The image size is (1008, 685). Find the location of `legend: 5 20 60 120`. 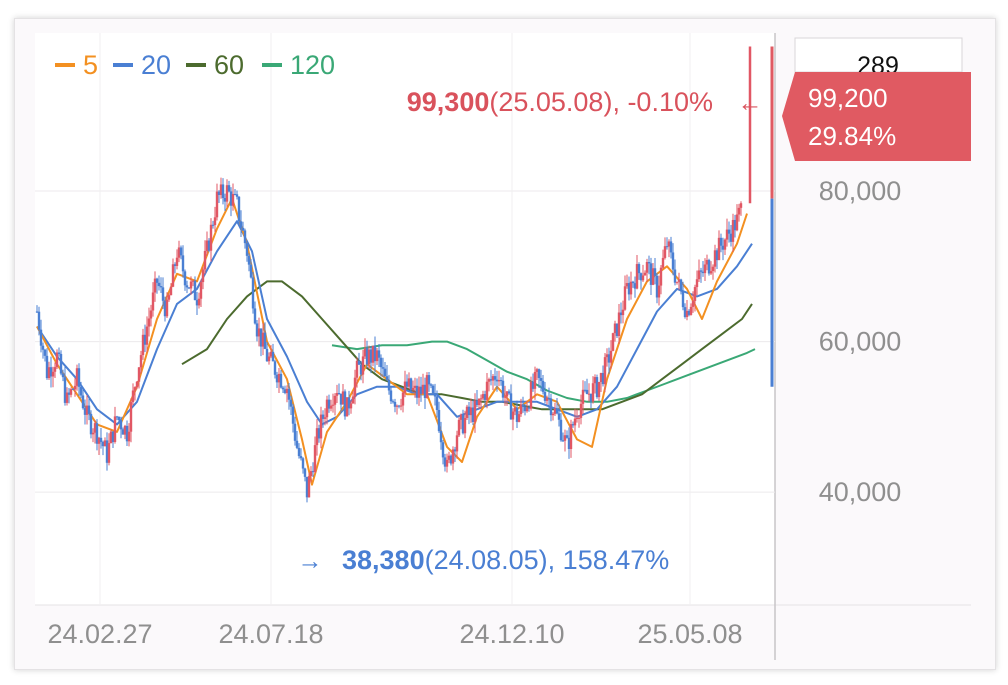

legend: 5 20 60 120 is located at coordinates (195, 65).